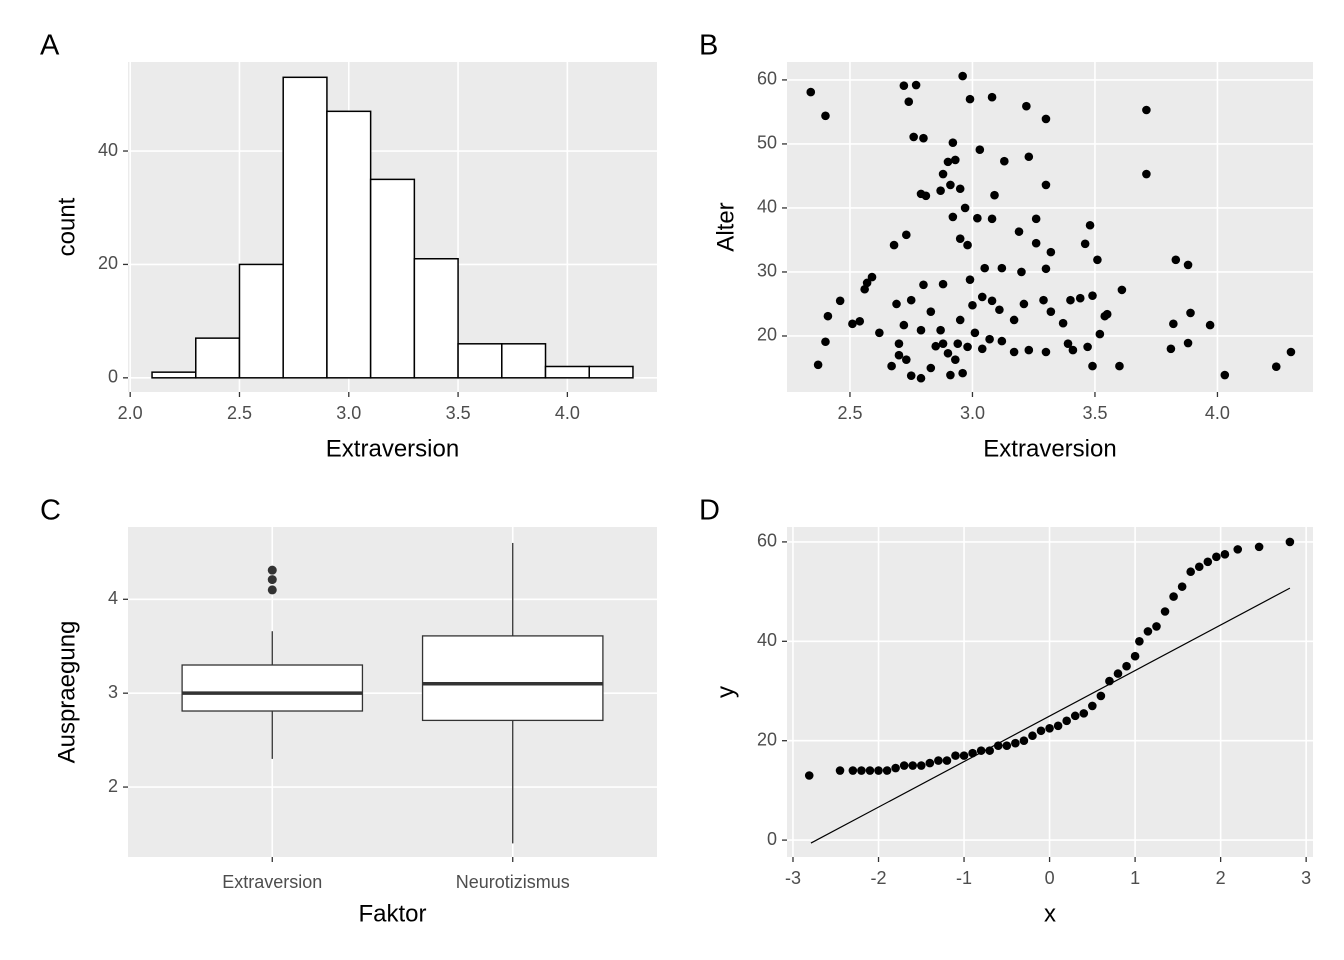 The width and height of the screenshot is (1344, 960). What do you see at coordinates (767, 79) in the screenshot?
I see `y-tick-label: 60` at bounding box center [767, 79].